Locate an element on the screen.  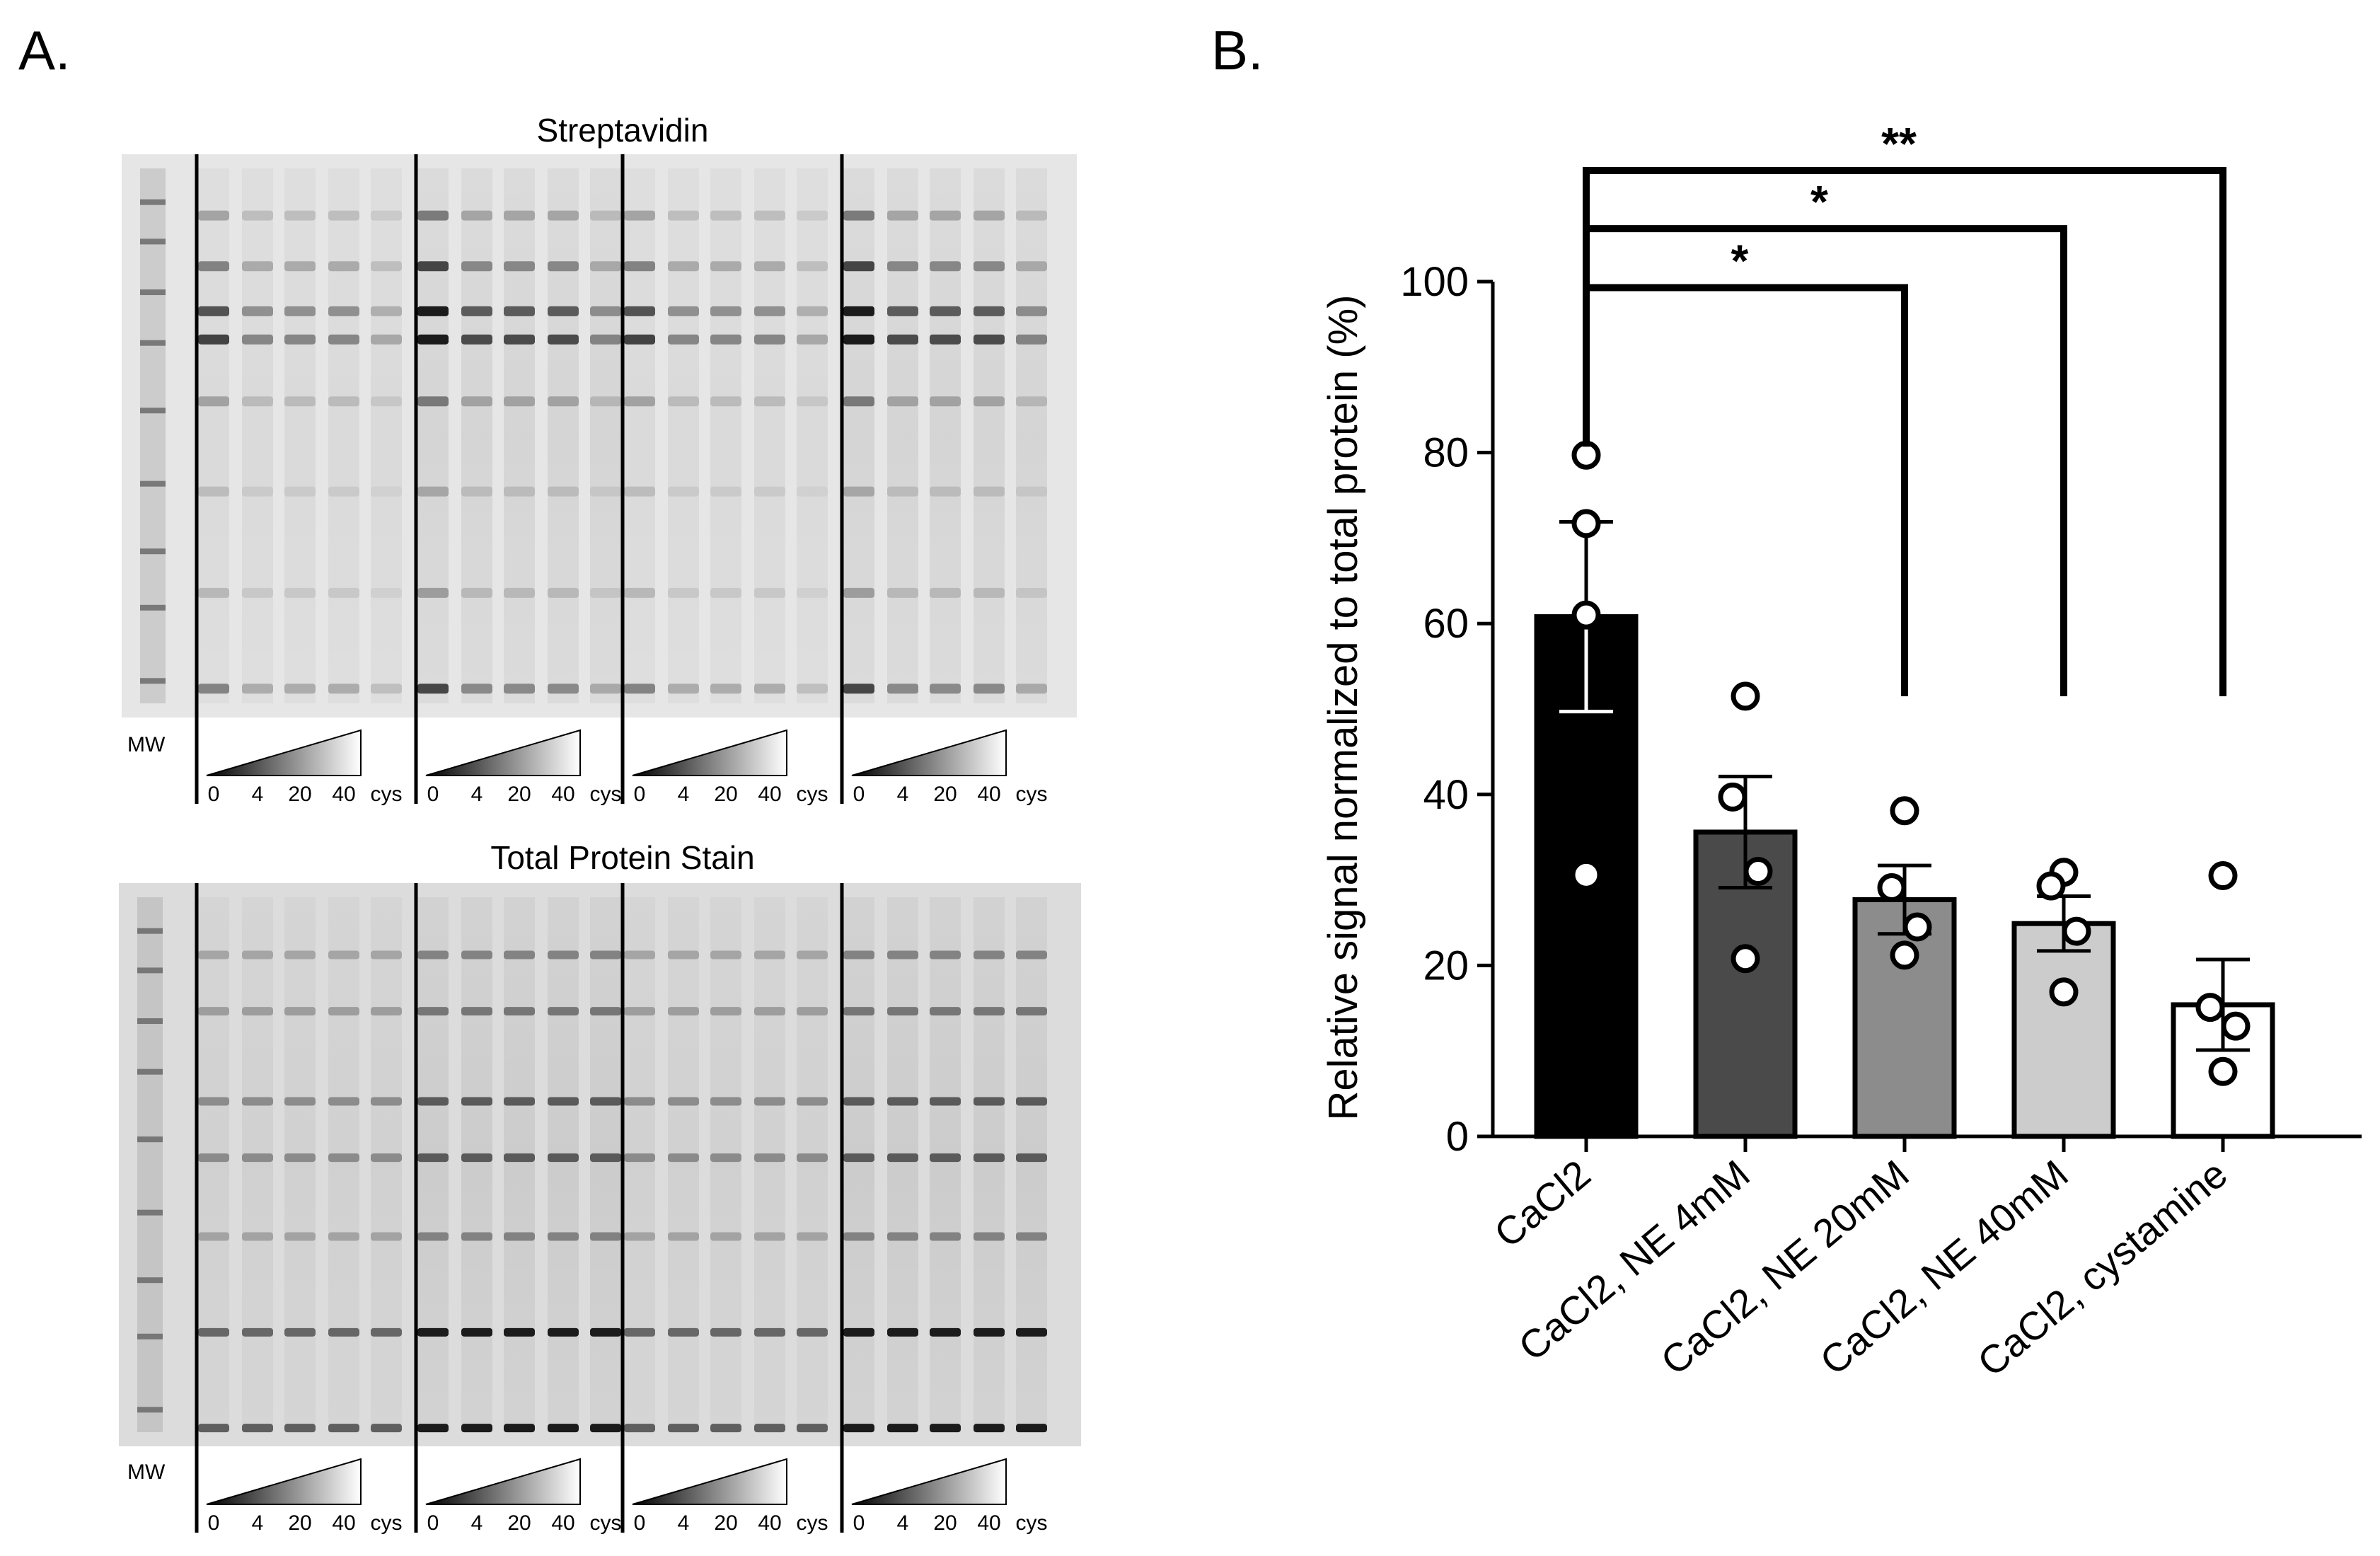
significance-bracket is located at coordinates (1825, 460).